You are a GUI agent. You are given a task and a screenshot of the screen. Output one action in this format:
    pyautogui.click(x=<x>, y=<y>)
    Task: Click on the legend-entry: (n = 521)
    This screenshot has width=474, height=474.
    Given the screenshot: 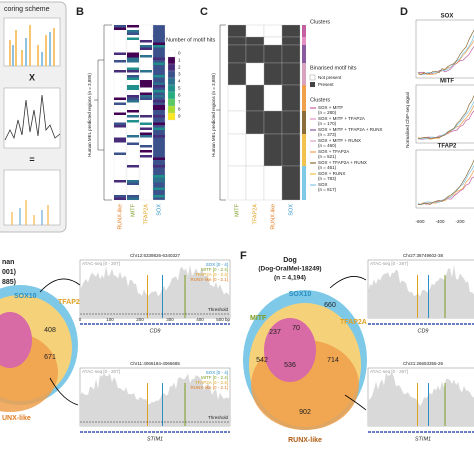 What is the action you would take?
    pyautogui.click(x=327, y=156)
    